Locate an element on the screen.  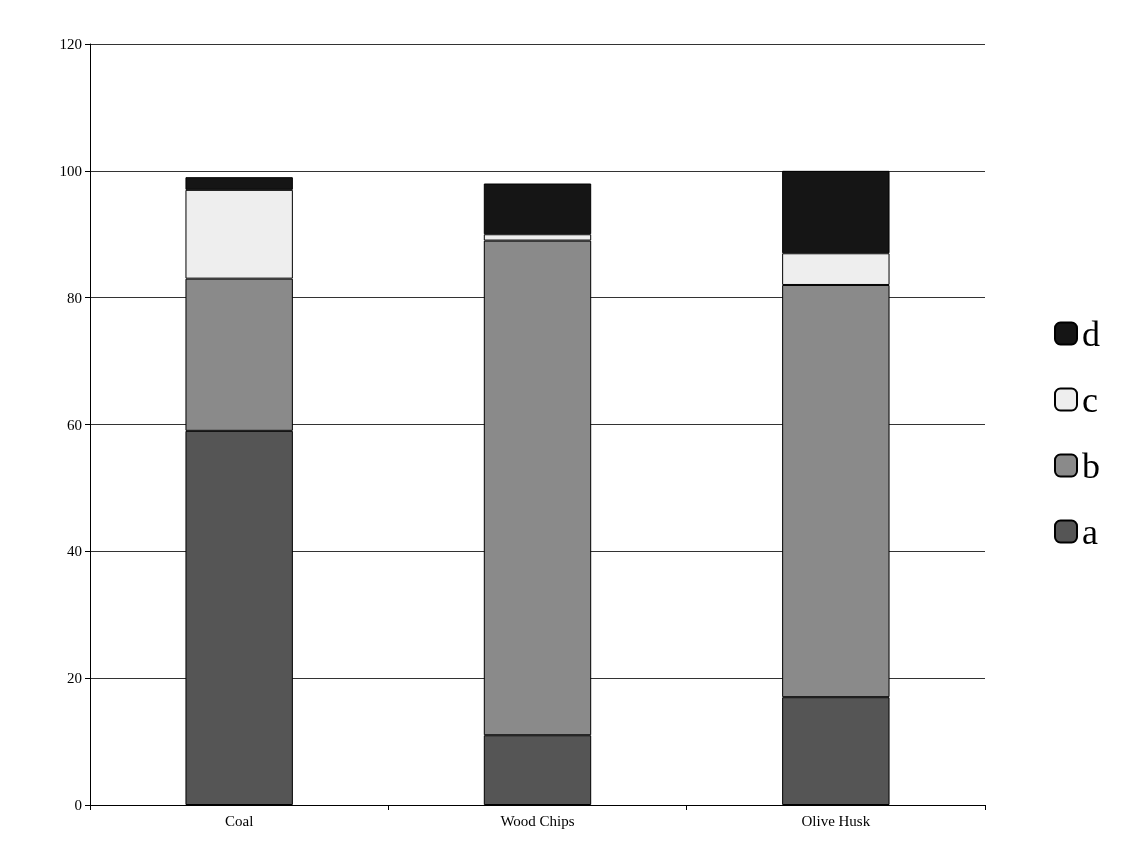
legend-label: d is located at coordinates (1091, 333).